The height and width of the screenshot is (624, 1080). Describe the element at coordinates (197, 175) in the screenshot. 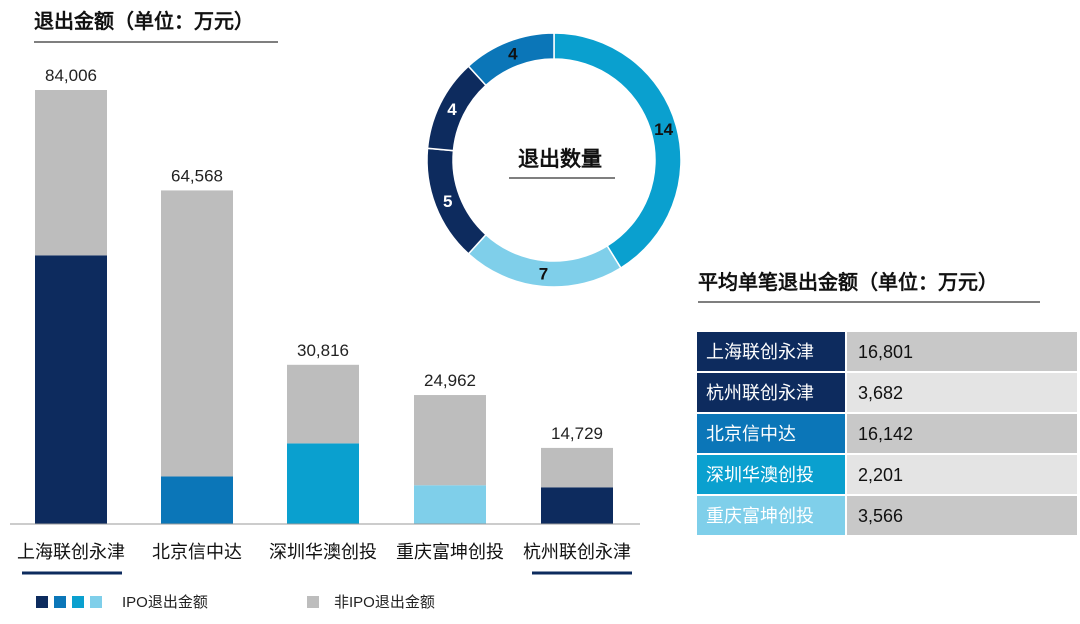

I see `bar-total-label: 64,568` at that location.